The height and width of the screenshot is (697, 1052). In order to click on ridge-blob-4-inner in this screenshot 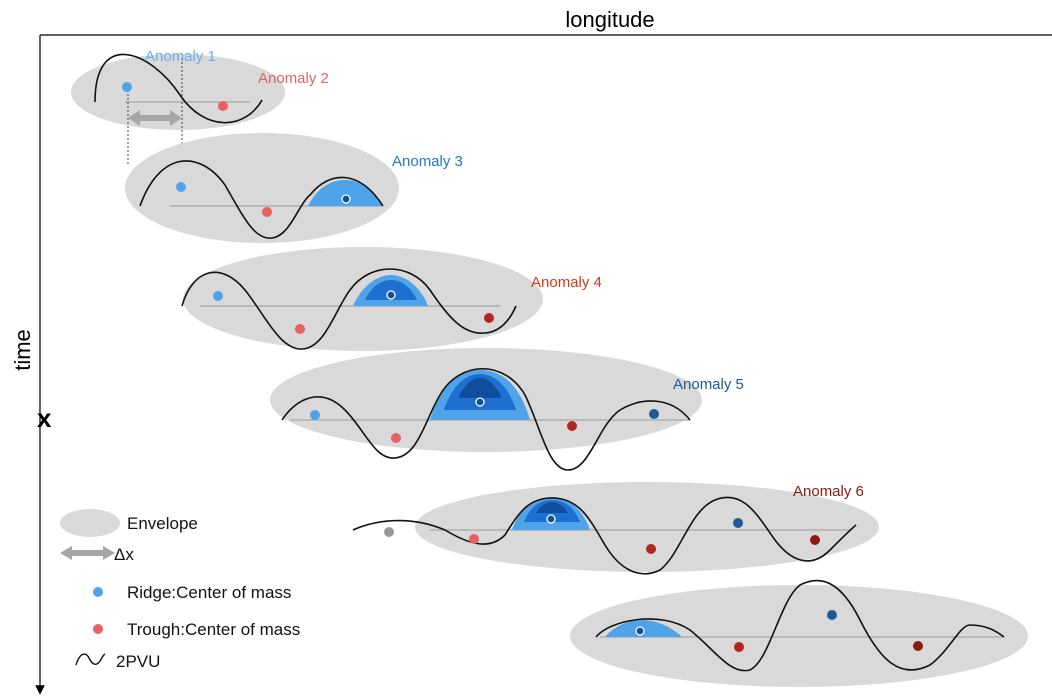, I will do `click(480, 388)`.